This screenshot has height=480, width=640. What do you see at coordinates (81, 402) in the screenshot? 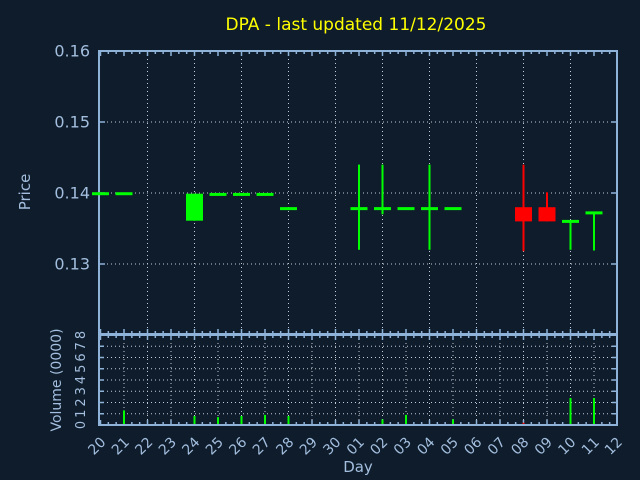
I see `volume-ytick-label: 2` at bounding box center [81, 402].